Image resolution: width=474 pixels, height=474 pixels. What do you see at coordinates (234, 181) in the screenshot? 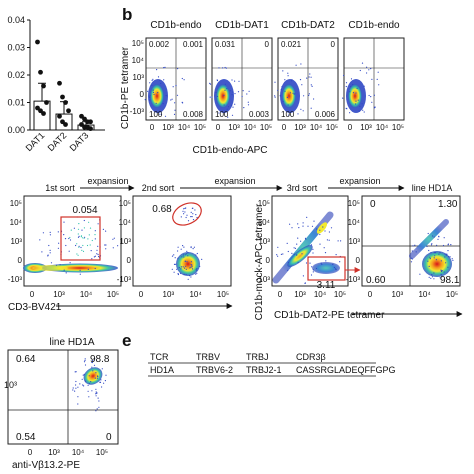
I see `step-expansion-2: expansion` at bounding box center [234, 181].